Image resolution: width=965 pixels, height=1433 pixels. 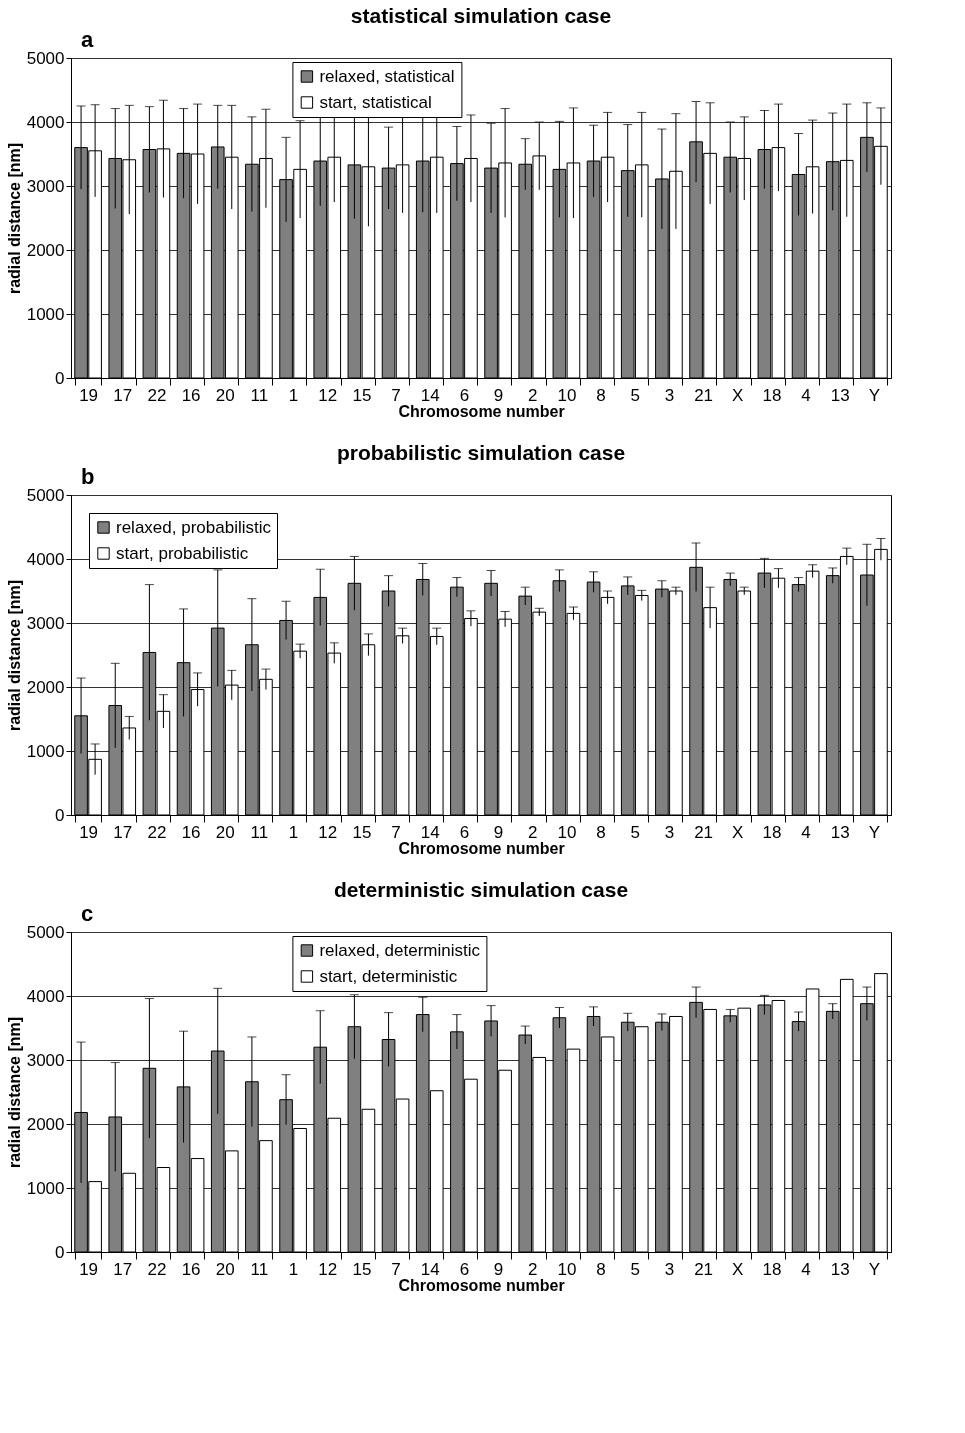 I want to click on legend-label: relaxed, statistical, so click(x=387, y=76).